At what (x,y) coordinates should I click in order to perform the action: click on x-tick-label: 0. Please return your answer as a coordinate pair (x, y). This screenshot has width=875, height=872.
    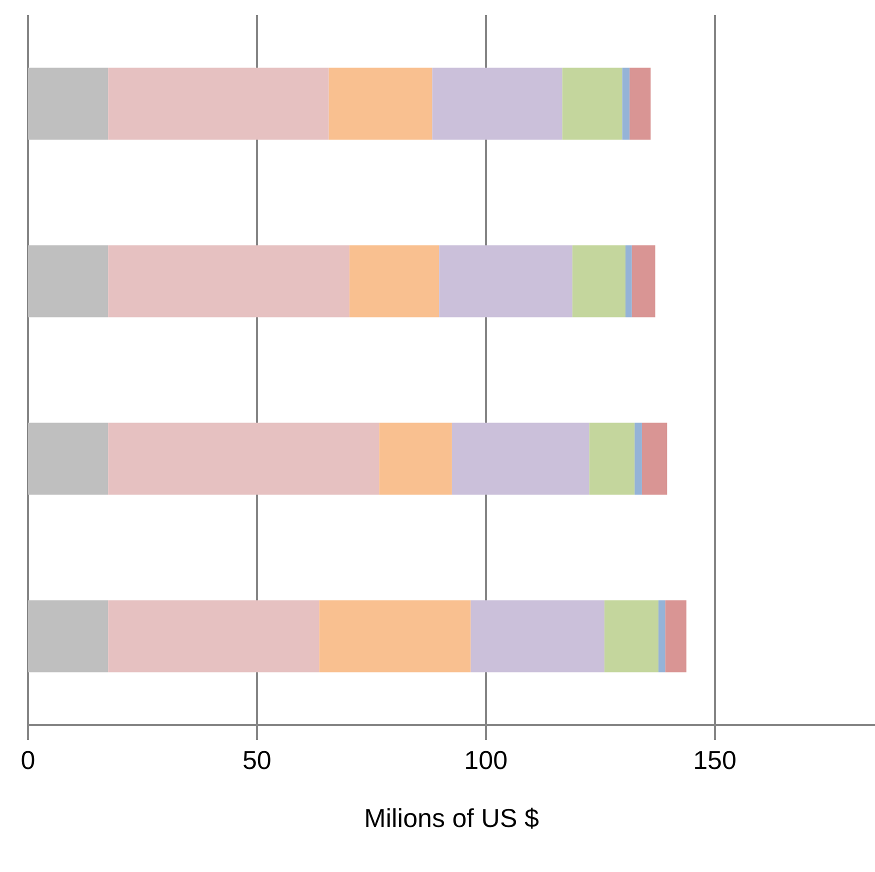
    Looking at the image, I should click on (28, 760).